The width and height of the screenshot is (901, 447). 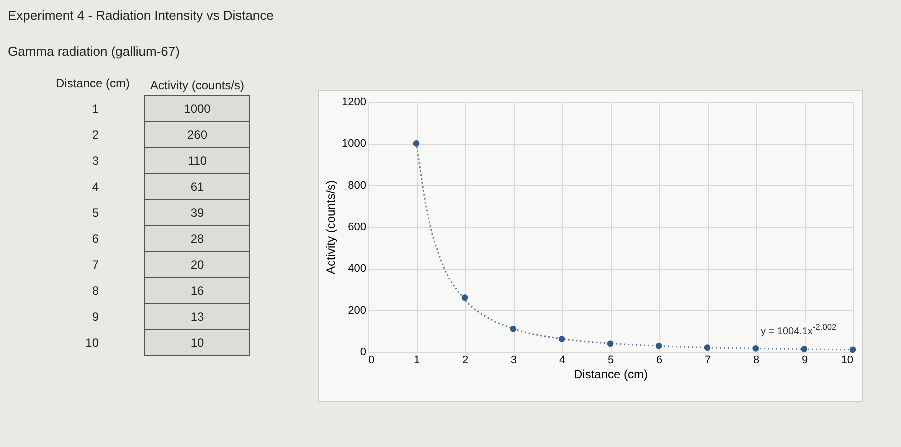 What do you see at coordinates (197, 343) in the screenshot?
I see `data-label: 10` at bounding box center [197, 343].